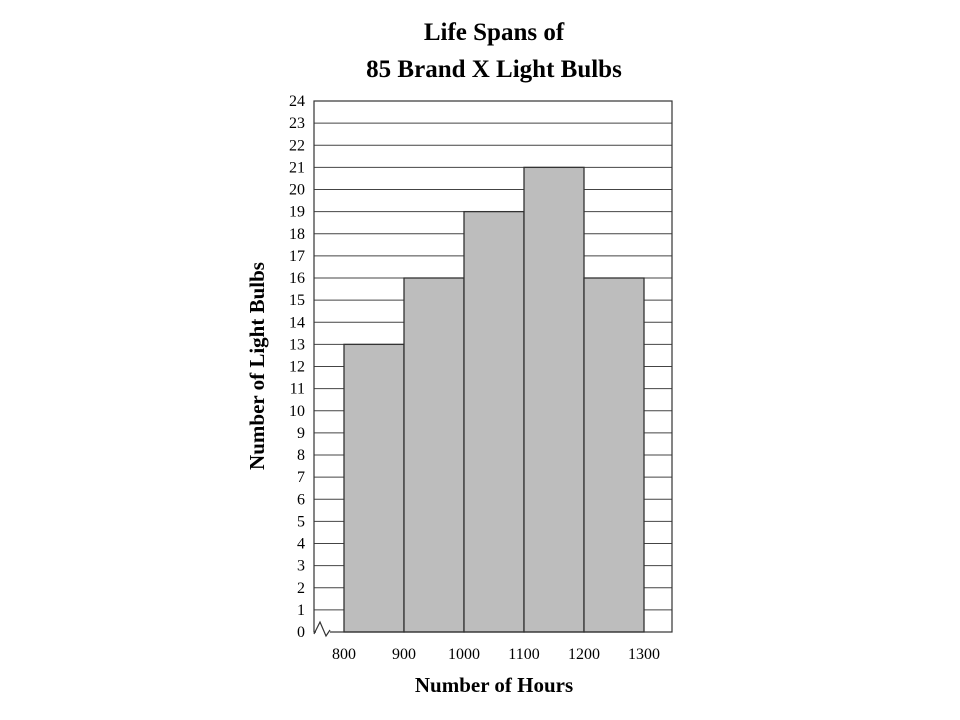 Image resolution: width=960 pixels, height=720 pixels. Describe the element at coordinates (257, 366) in the screenshot. I see `y-axis-label: Number of Light Bulbs` at that location.